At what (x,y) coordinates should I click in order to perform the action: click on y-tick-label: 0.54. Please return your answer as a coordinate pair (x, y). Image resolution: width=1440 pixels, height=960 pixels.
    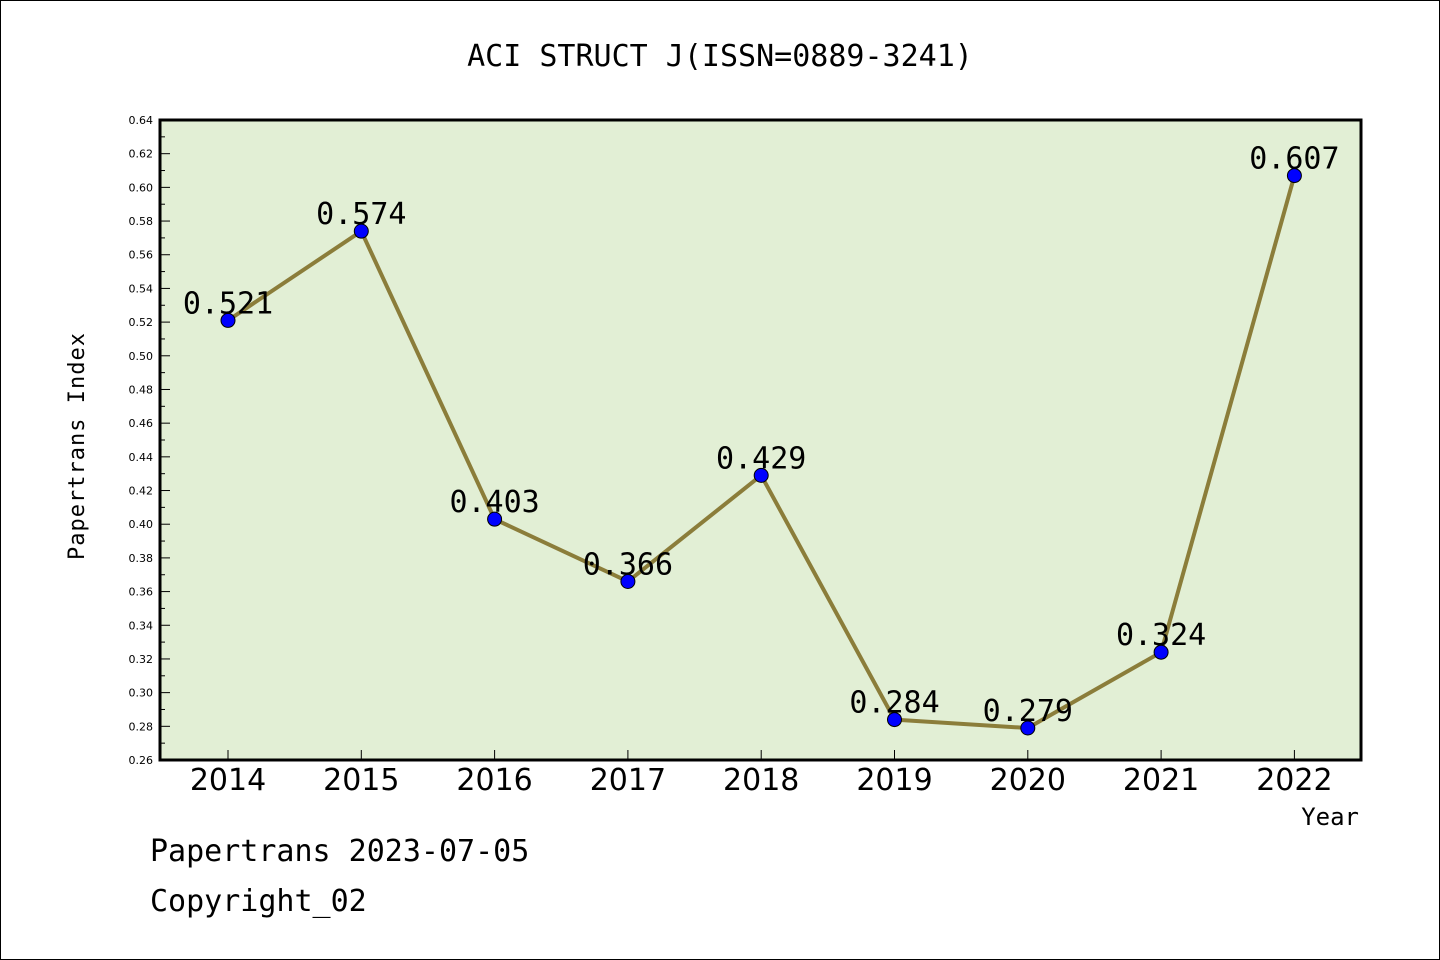
    Looking at the image, I should click on (141, 288).